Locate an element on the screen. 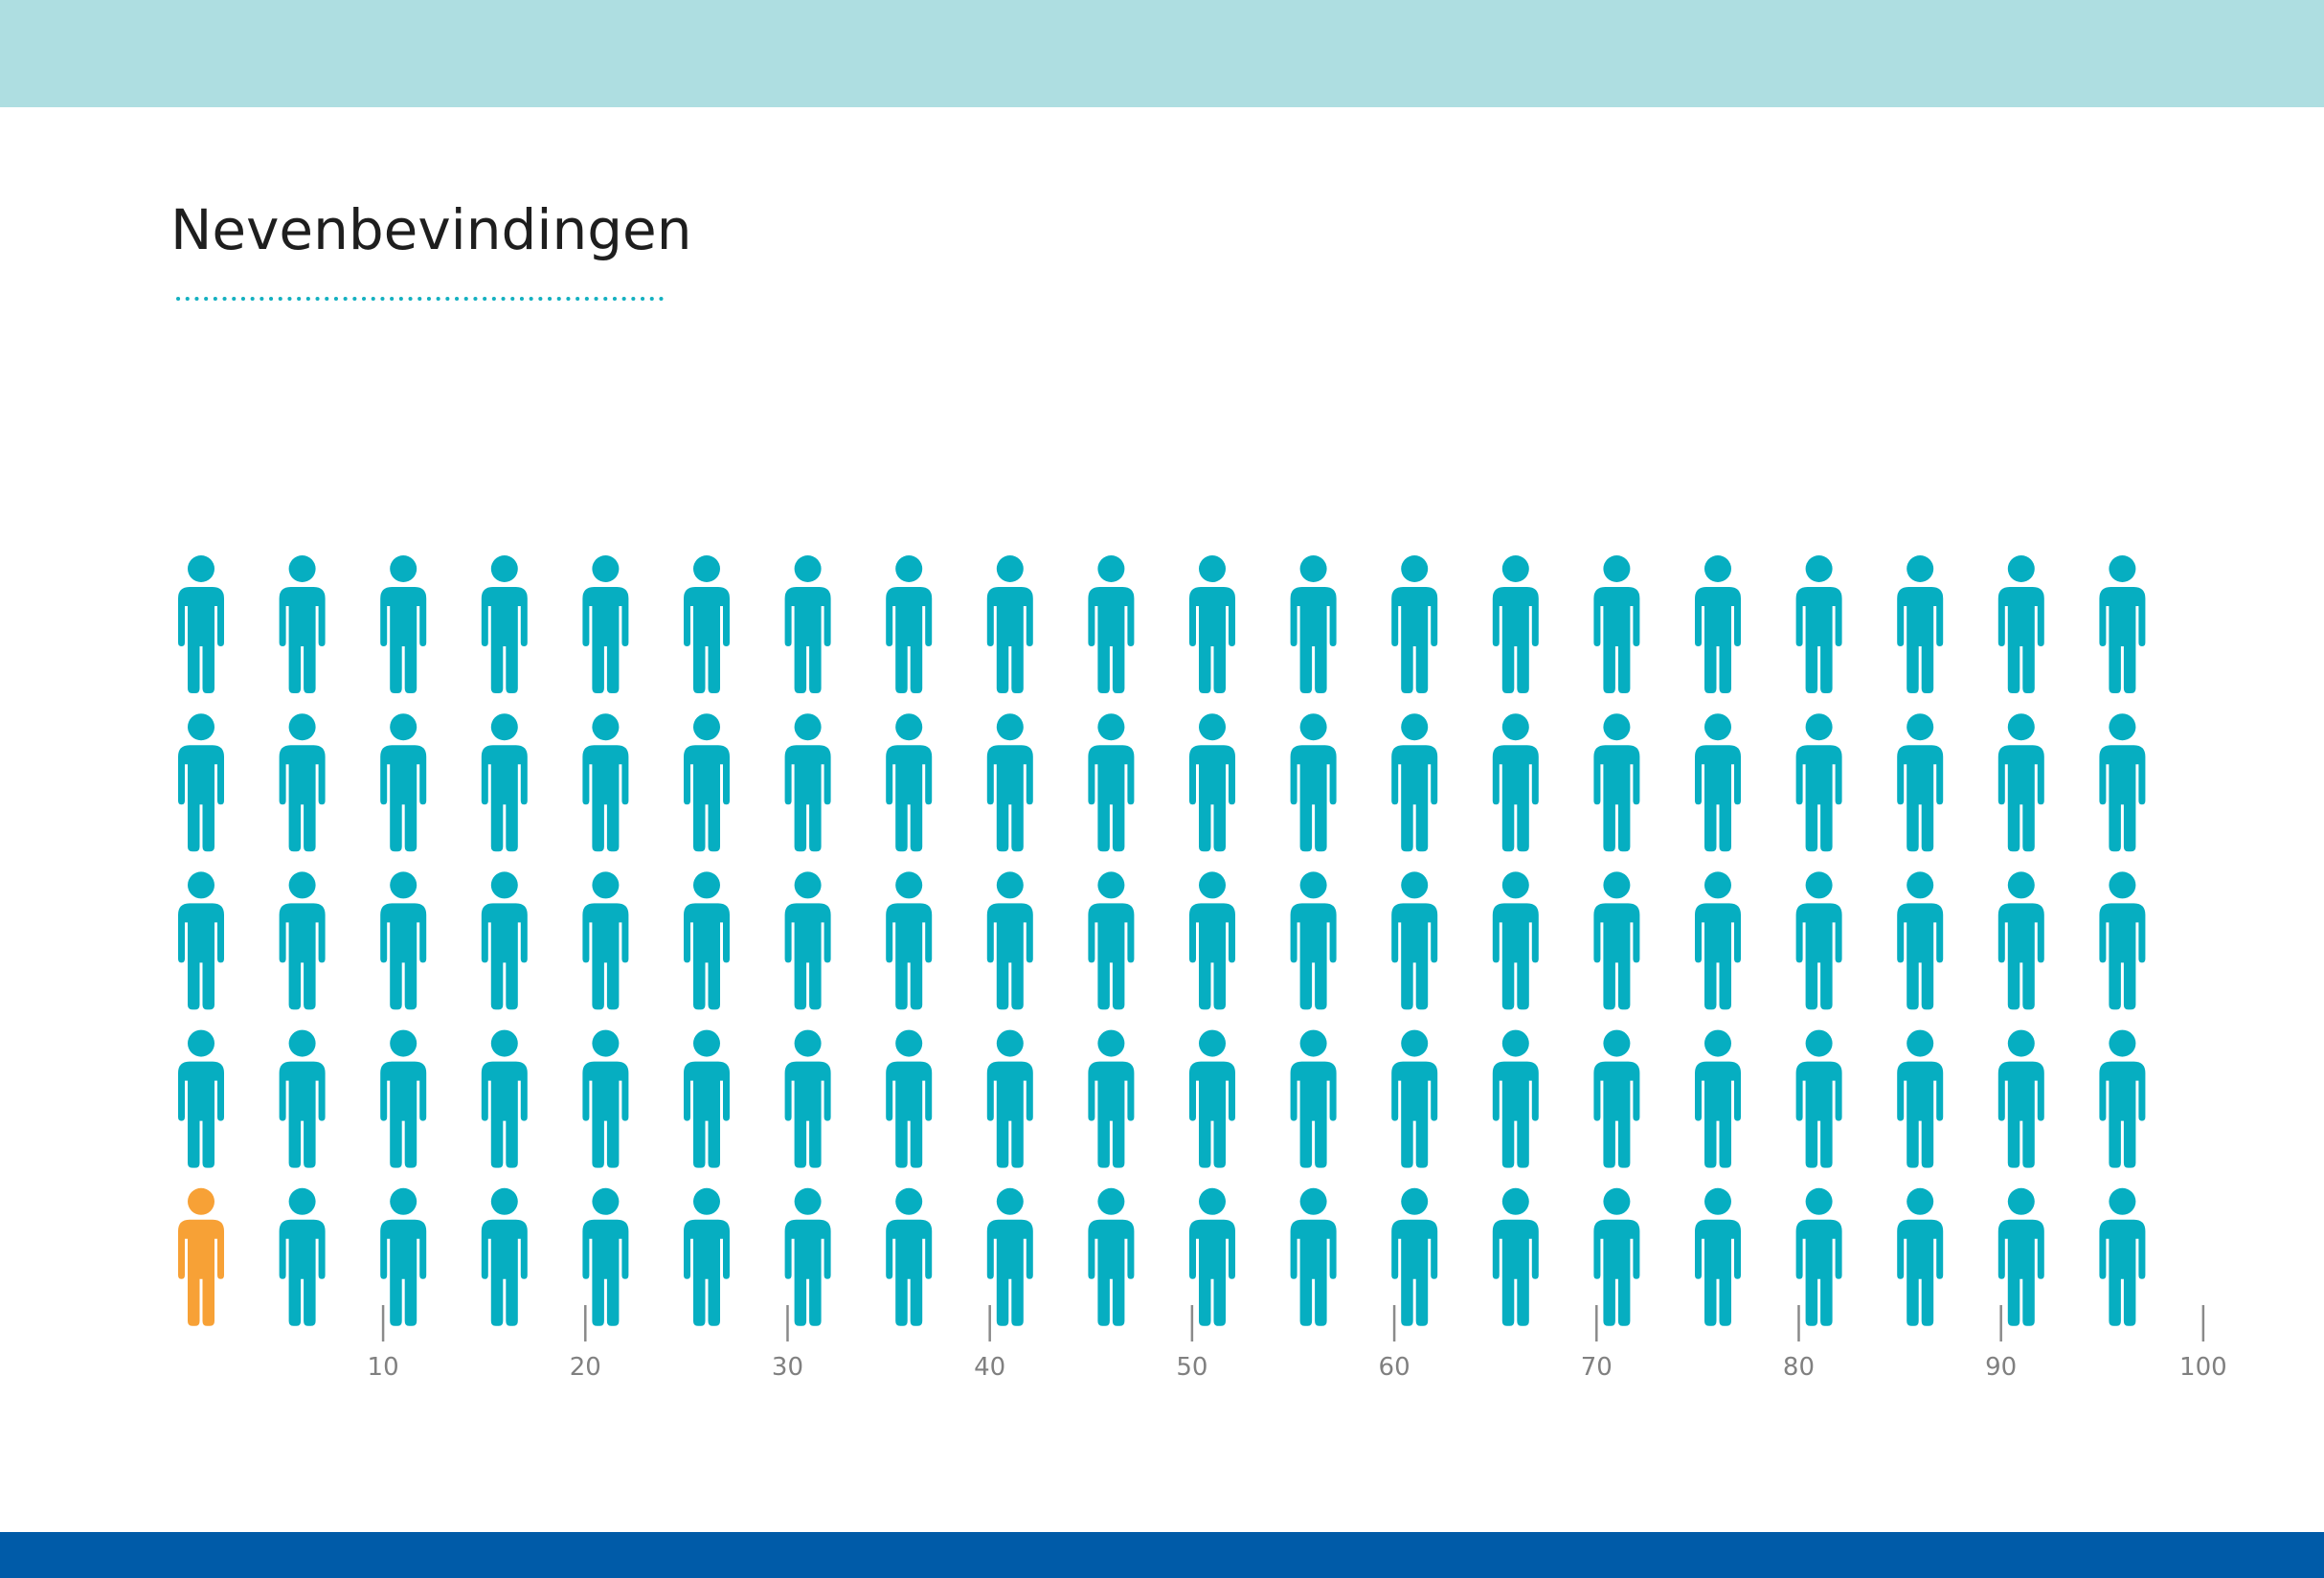  x-axis: 10 20 30 40 50 60 70 80 90 100 is located at coordinates (1297, 1343).